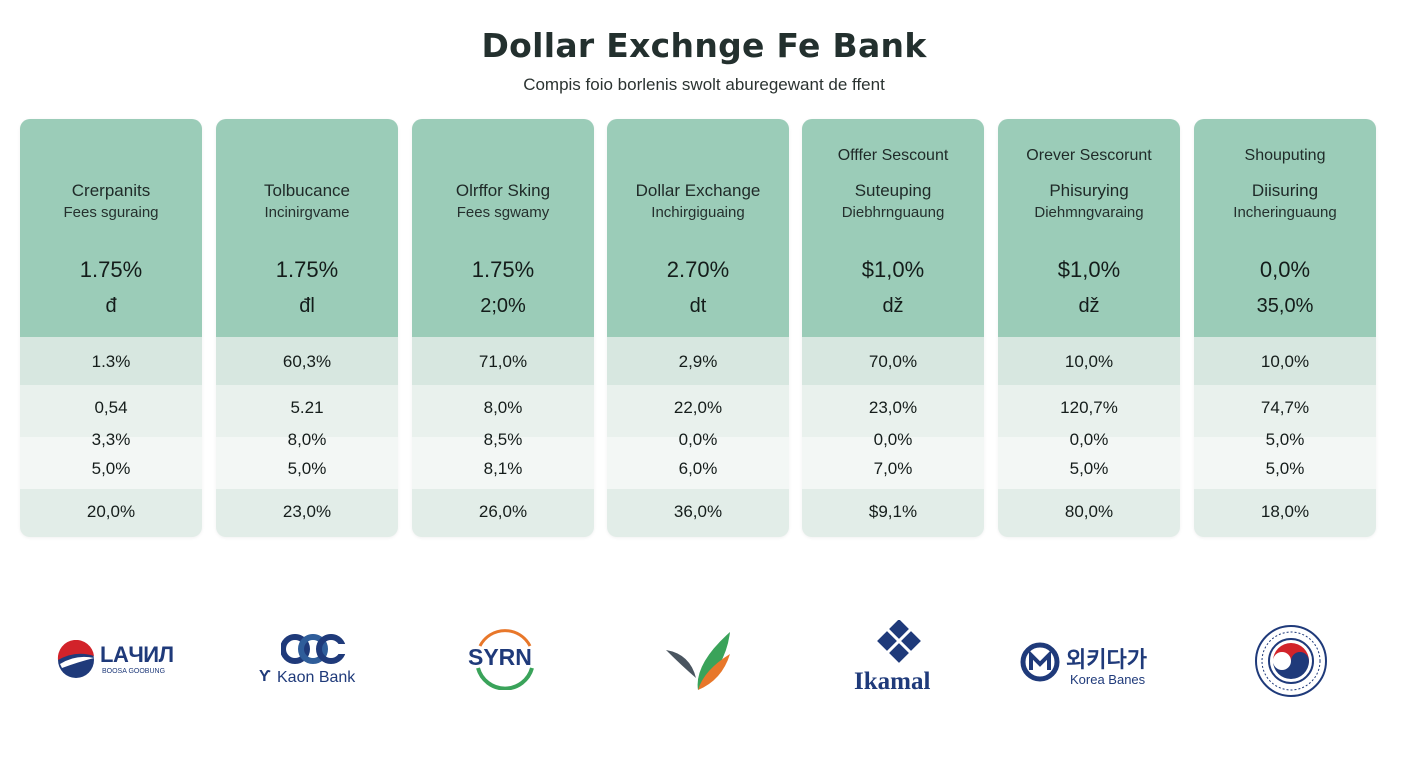  Describe the element at coordinates (503, 190) in the screenshot. I see `card-name: Olrffor Sking` at that location.